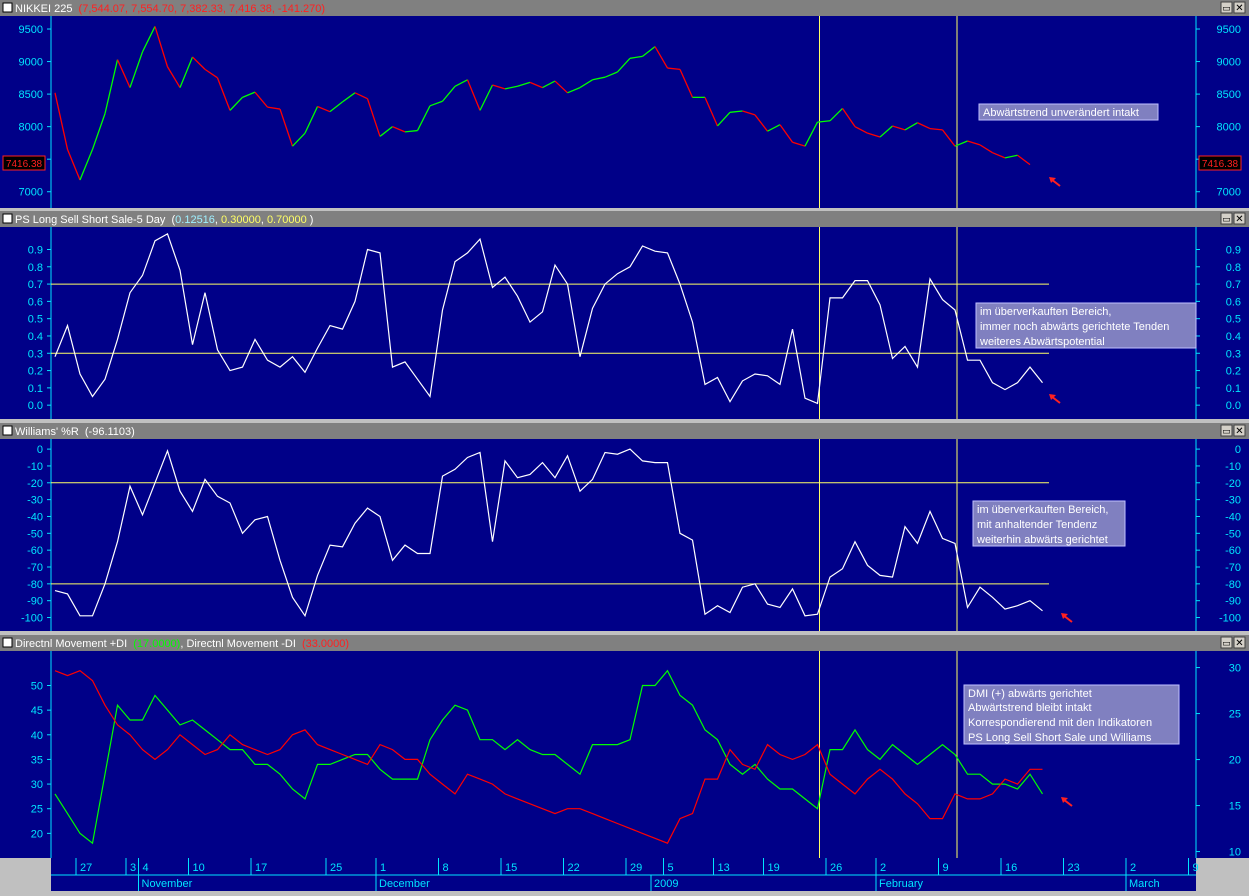  I want to click on y-tick-label: 0.4, so click(35, 337).